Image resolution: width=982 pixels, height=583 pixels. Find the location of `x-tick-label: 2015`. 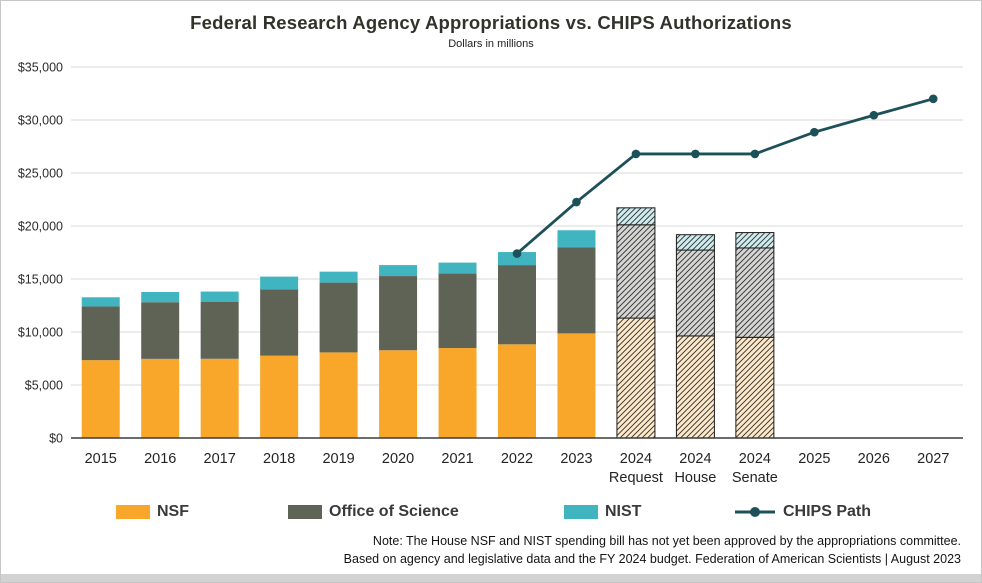

x-tick-label: 2015 is located at coordinates (101, 459).